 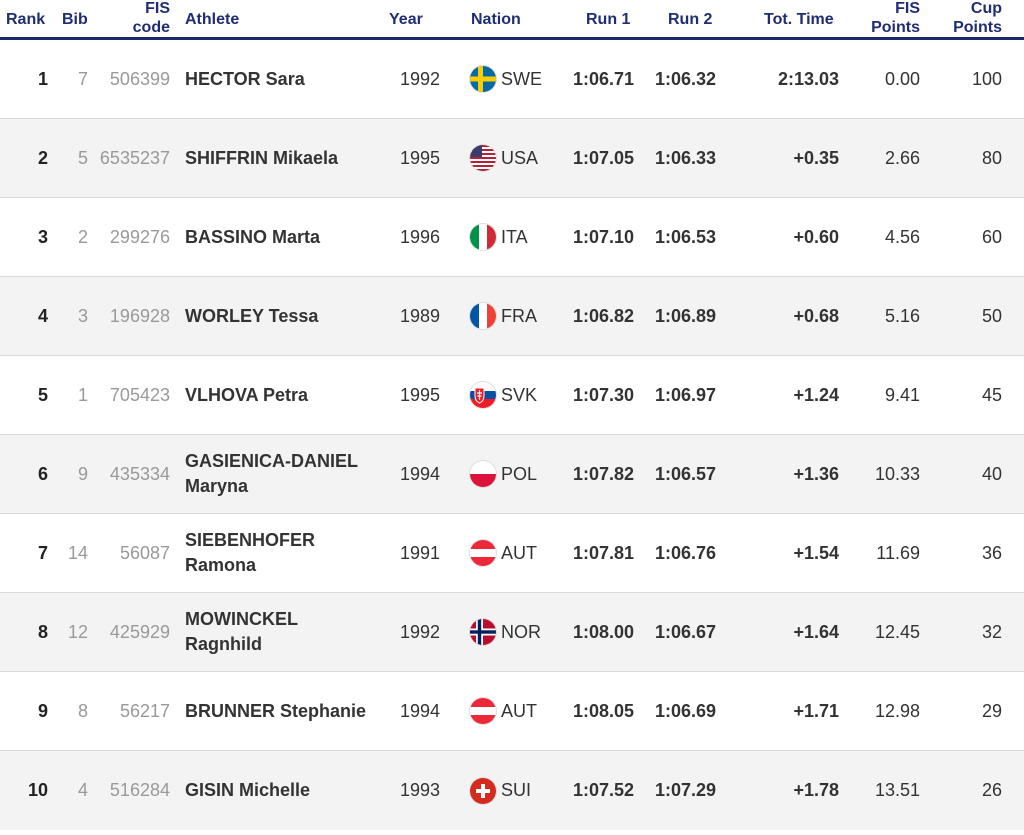 I want to click on athlete-name-line1: SIEBENHOFER, so click(x=250, y=540).